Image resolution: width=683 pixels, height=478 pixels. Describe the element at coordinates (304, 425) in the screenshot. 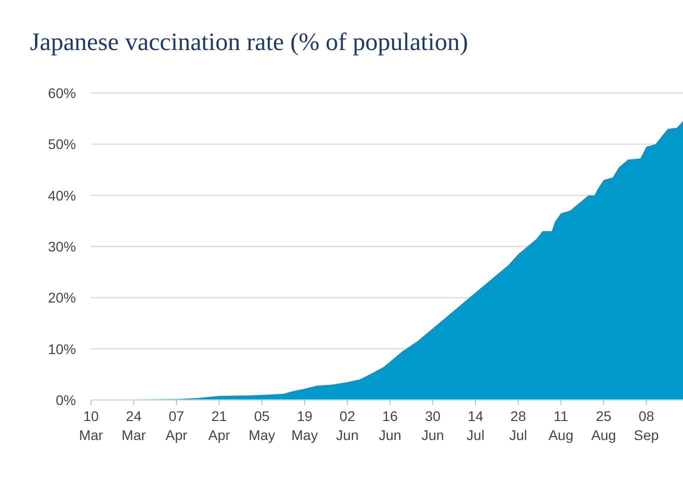

I see `x-tick-label: 19 May` at that location.